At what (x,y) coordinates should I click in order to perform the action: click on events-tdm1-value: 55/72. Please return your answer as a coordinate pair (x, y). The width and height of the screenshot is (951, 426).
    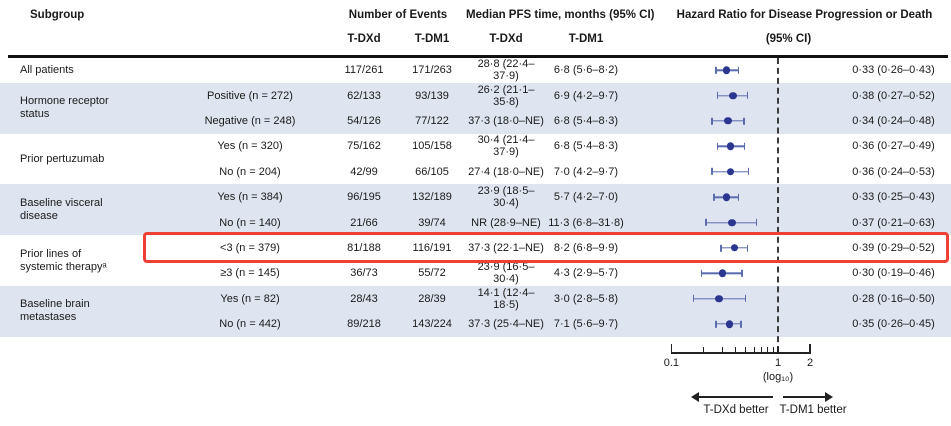
    Looking at the image, I should click on (432, 273).